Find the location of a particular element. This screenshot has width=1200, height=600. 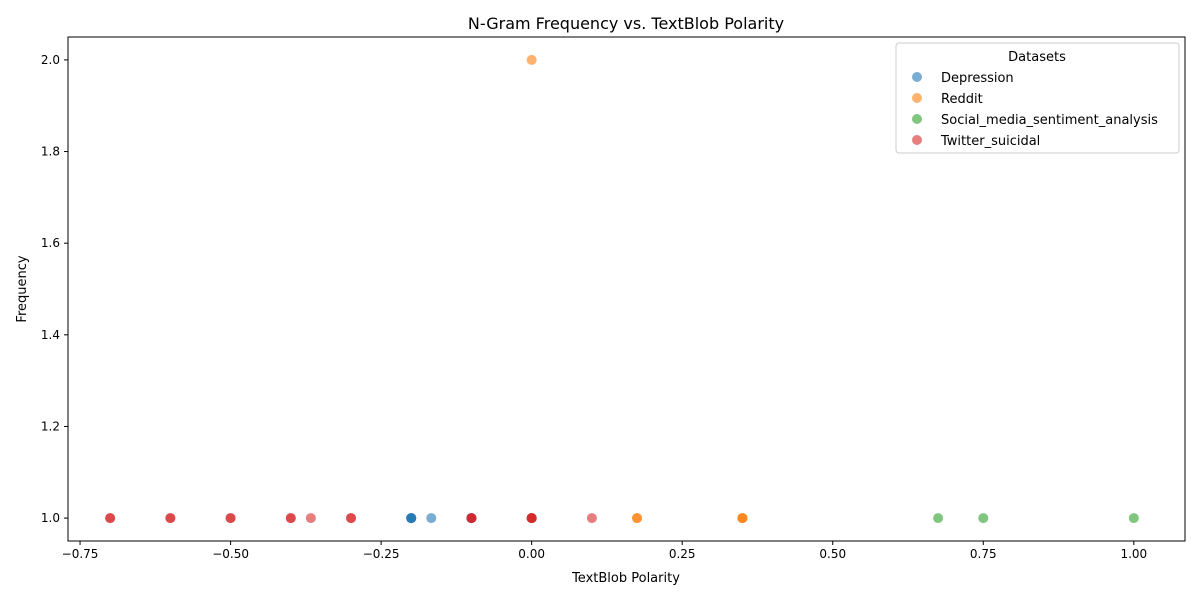

x-axis: −0.75 −0.50 −0.25 0.00 0.25 0.50 0.75 1.00 is located at coordinates (604, 551).